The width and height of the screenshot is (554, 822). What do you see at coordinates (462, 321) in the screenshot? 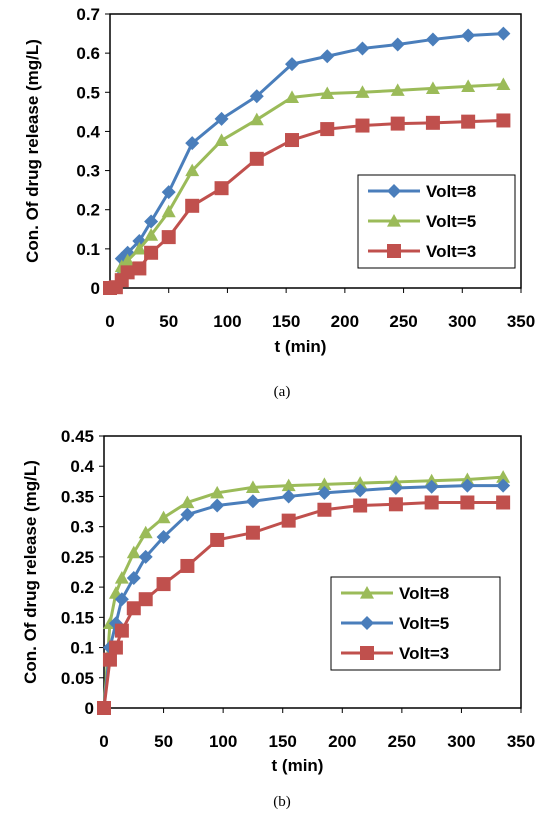
I see `x-tick-label: 300` at bounding box center [462, 321].